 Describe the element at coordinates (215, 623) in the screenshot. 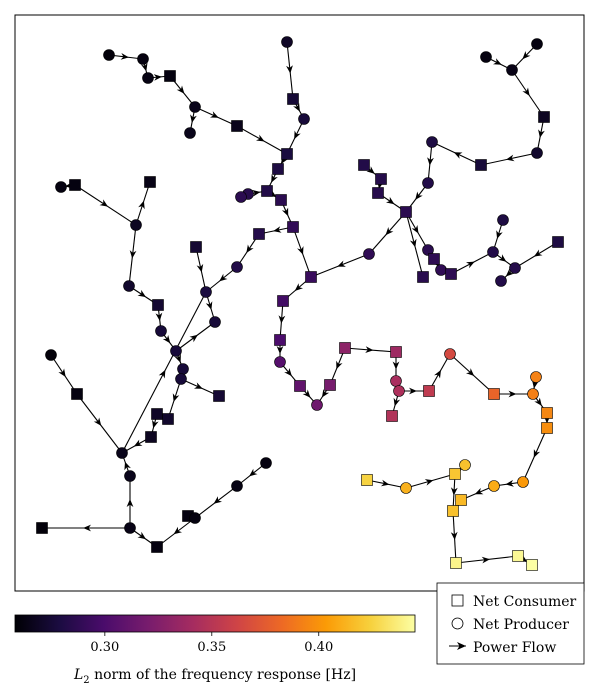

I see `colorbar-frame` at that location.